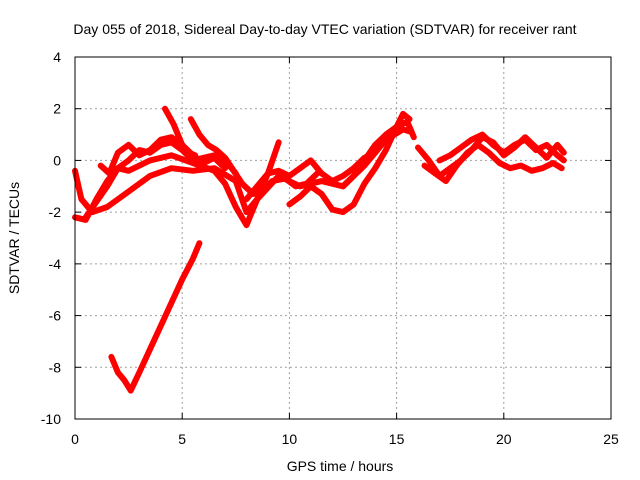  I want to click on y-axis-label: SDTVAR / TECUs, so click(14, 238).